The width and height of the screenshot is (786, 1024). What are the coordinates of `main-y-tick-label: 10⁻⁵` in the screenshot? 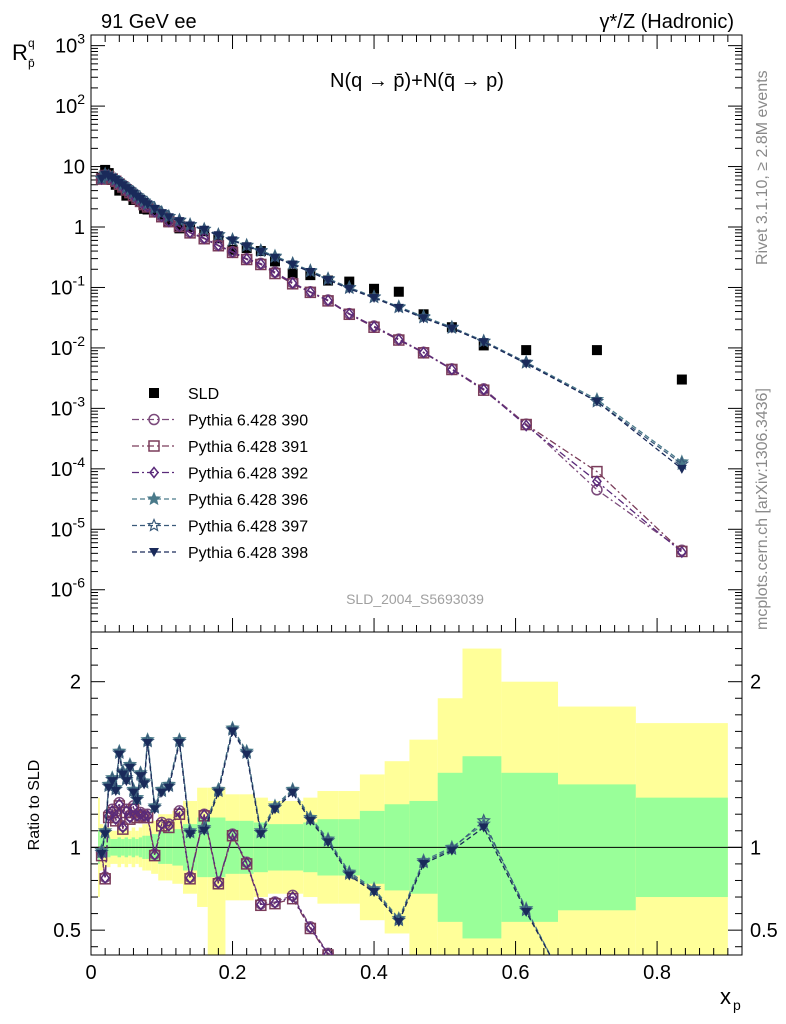 It's located at (67, 527).